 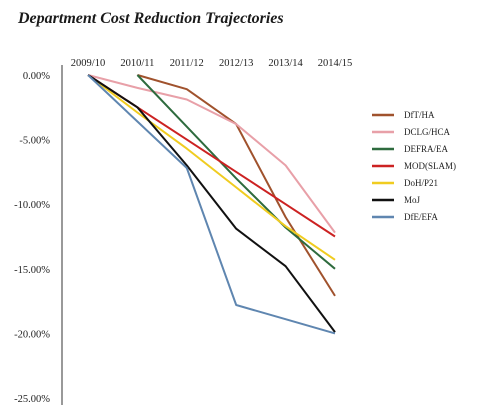 What do you see at coordinates (88, 63) in the screenshot?
I see `x-tick-label: 2009/10` at bounding box center [88, 63].